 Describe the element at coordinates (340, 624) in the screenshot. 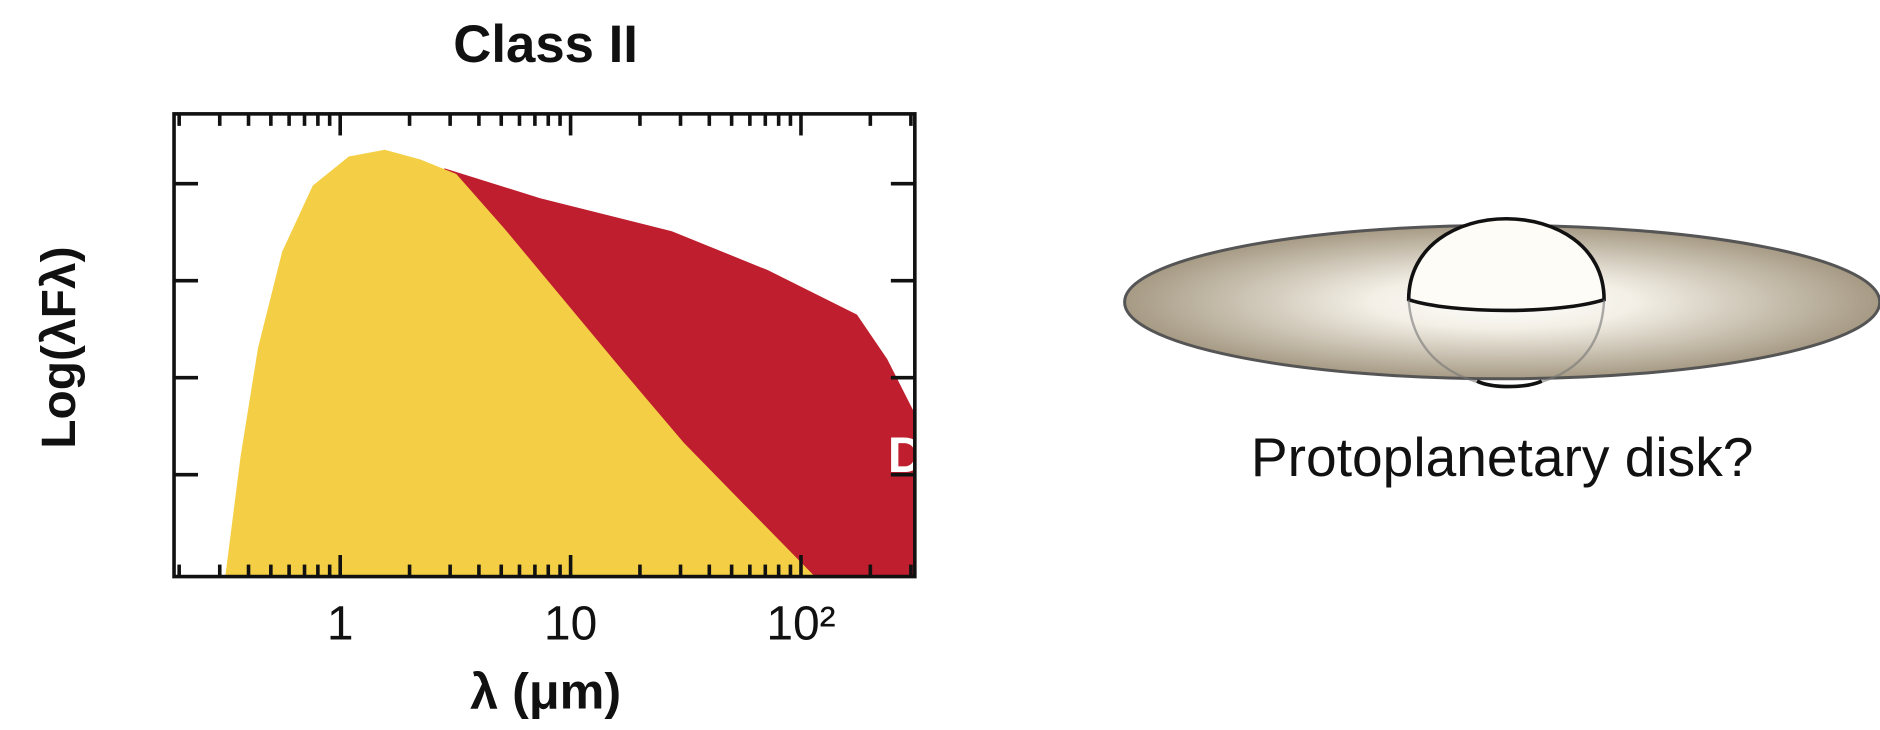

I see `x-tick-label: 1` at that location.